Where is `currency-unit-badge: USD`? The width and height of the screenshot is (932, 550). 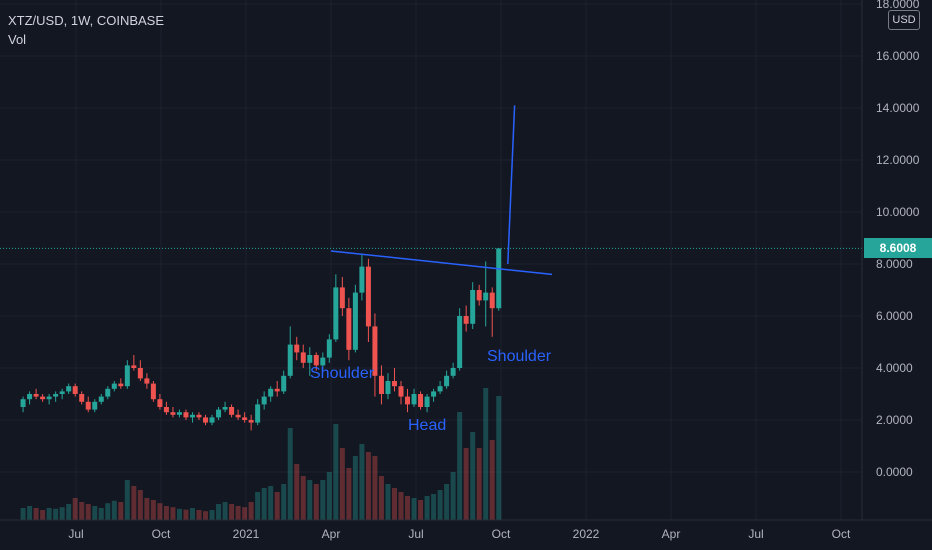 currency-unit-badge: USD is located at coordinates (904, 20).